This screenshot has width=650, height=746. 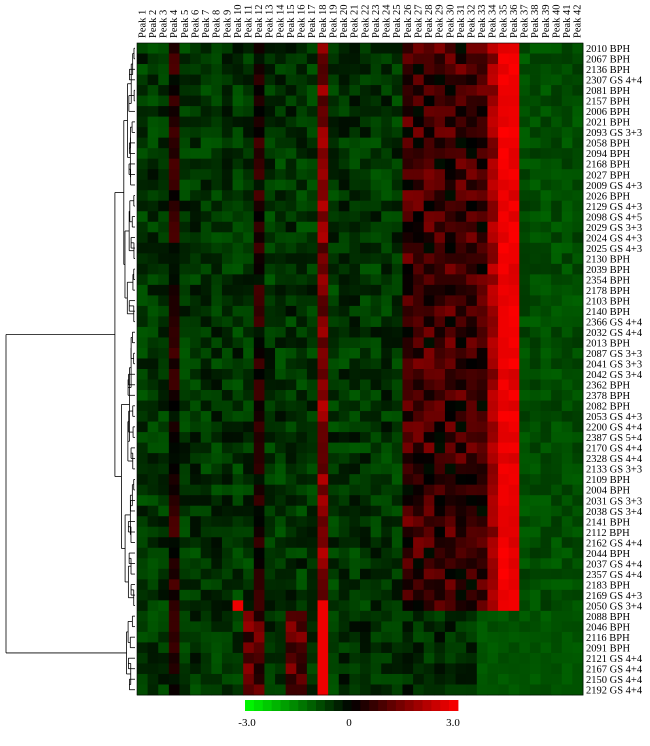 What do you see at coordinates (608, 344) in the screenshot?
I see `row-label: 2013 BPH` at bounding box center [608, 344].